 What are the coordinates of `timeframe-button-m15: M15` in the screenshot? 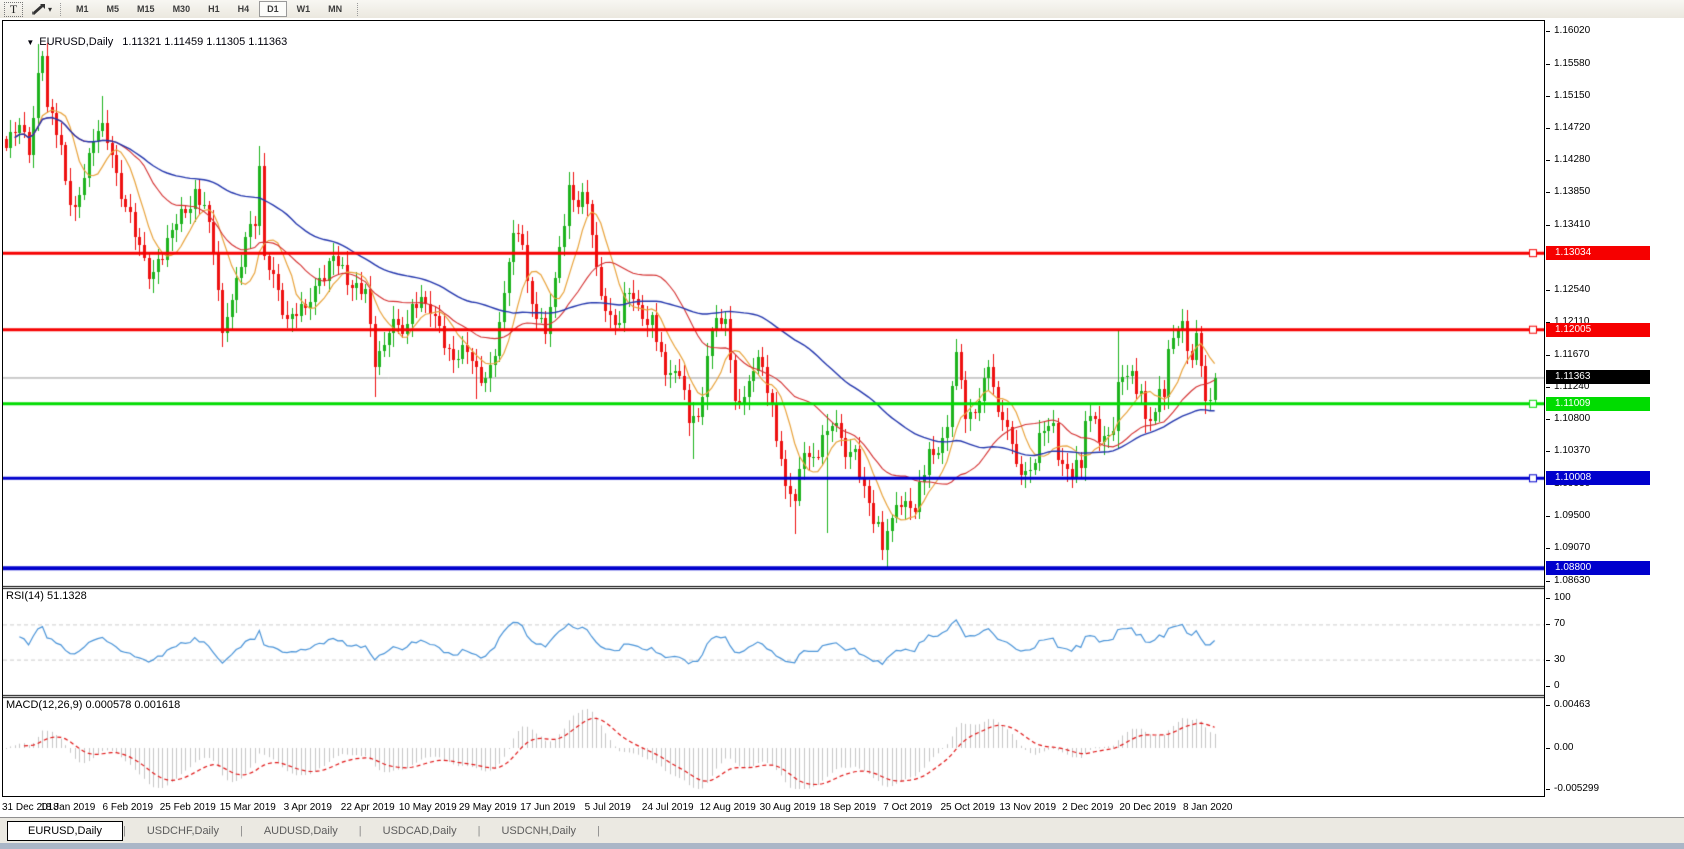 It's located at (146, 9).